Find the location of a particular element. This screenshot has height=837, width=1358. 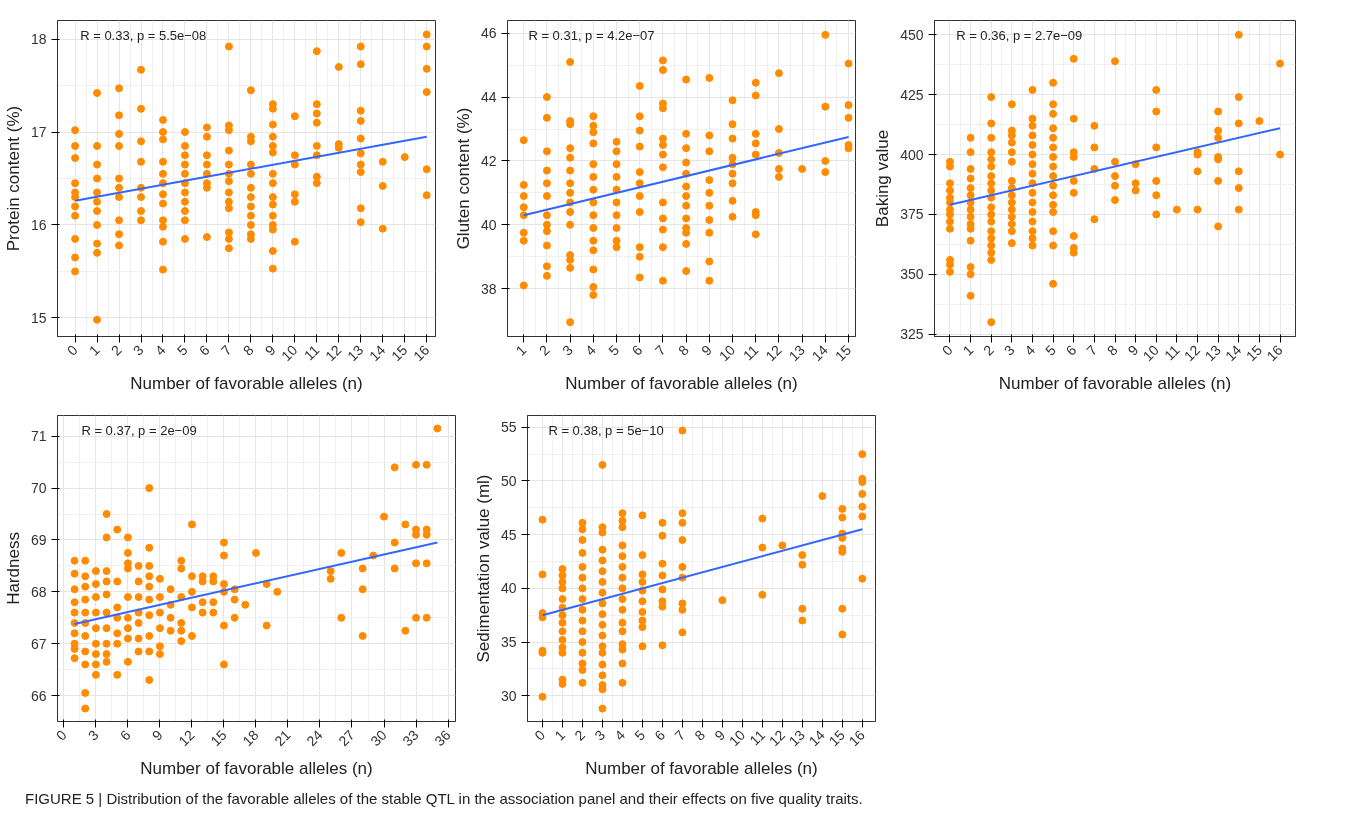

annotation: R = 0.37, p = 2e−09 is located at coordinates (139, 431).